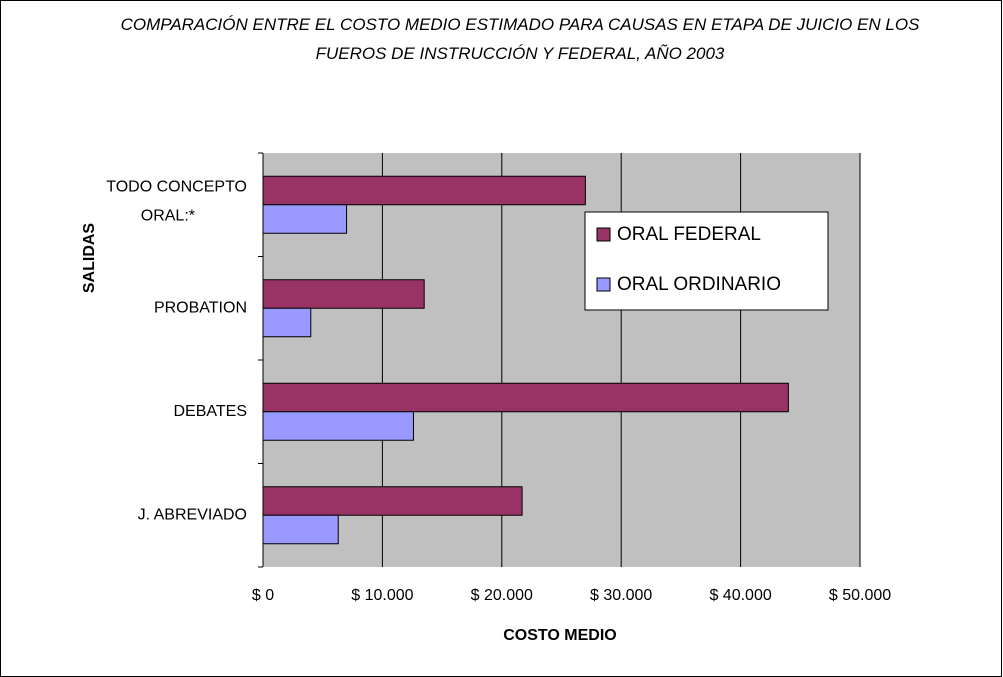 This screenshot has height=677, width=1003. What do you see at coordinates (621, 595) in the screenshot?
I see `x-tick-label: $ 30.000` at bounding box center [621, 595].